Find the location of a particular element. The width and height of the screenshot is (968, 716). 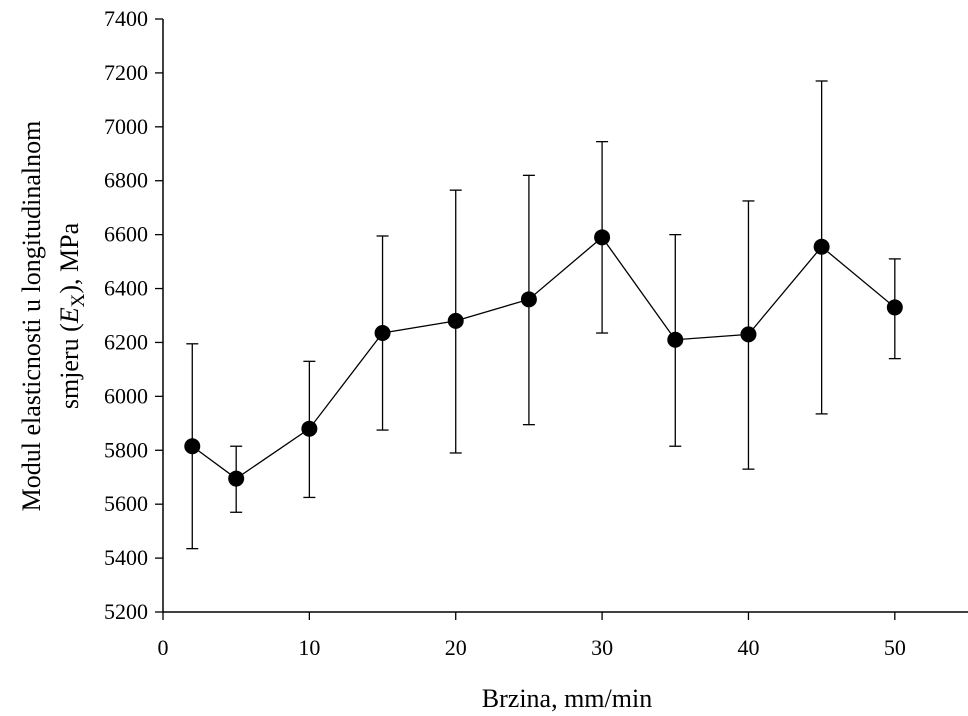

y-axis-title-suffix: ), MPa is located at coordinates (69, 257).